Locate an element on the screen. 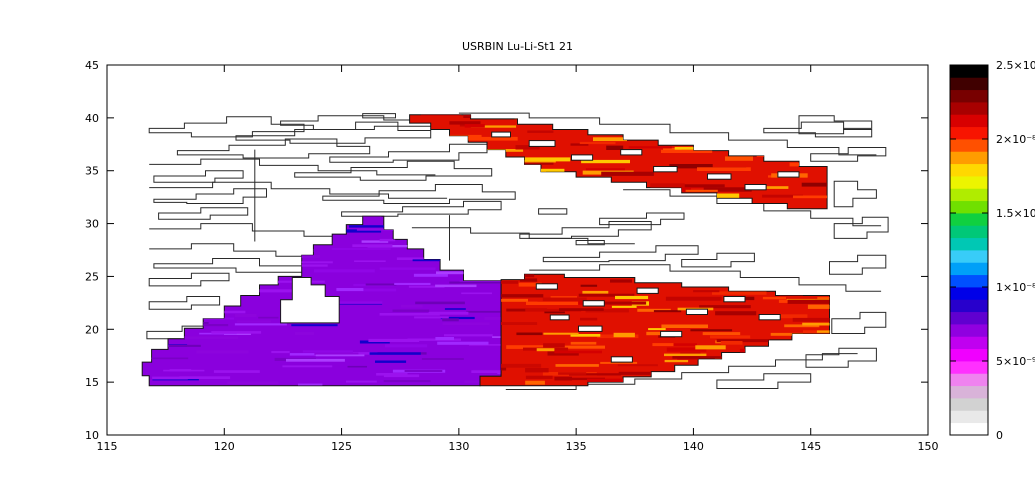 The image size is (1035, 502). x-tick-label: 140 is located at coordinates (693, 446).